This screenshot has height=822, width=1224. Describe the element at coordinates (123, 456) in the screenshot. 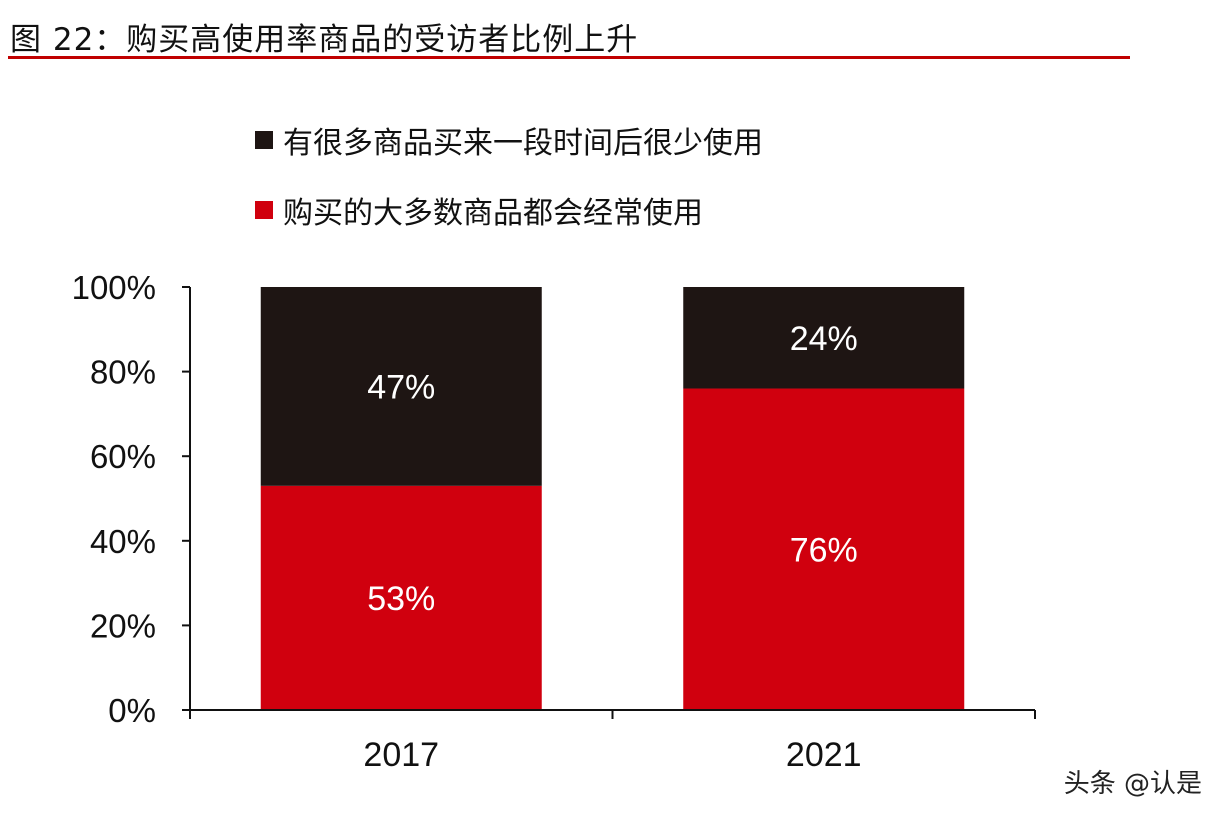

I see `y-tick-label: 60%` at that location.